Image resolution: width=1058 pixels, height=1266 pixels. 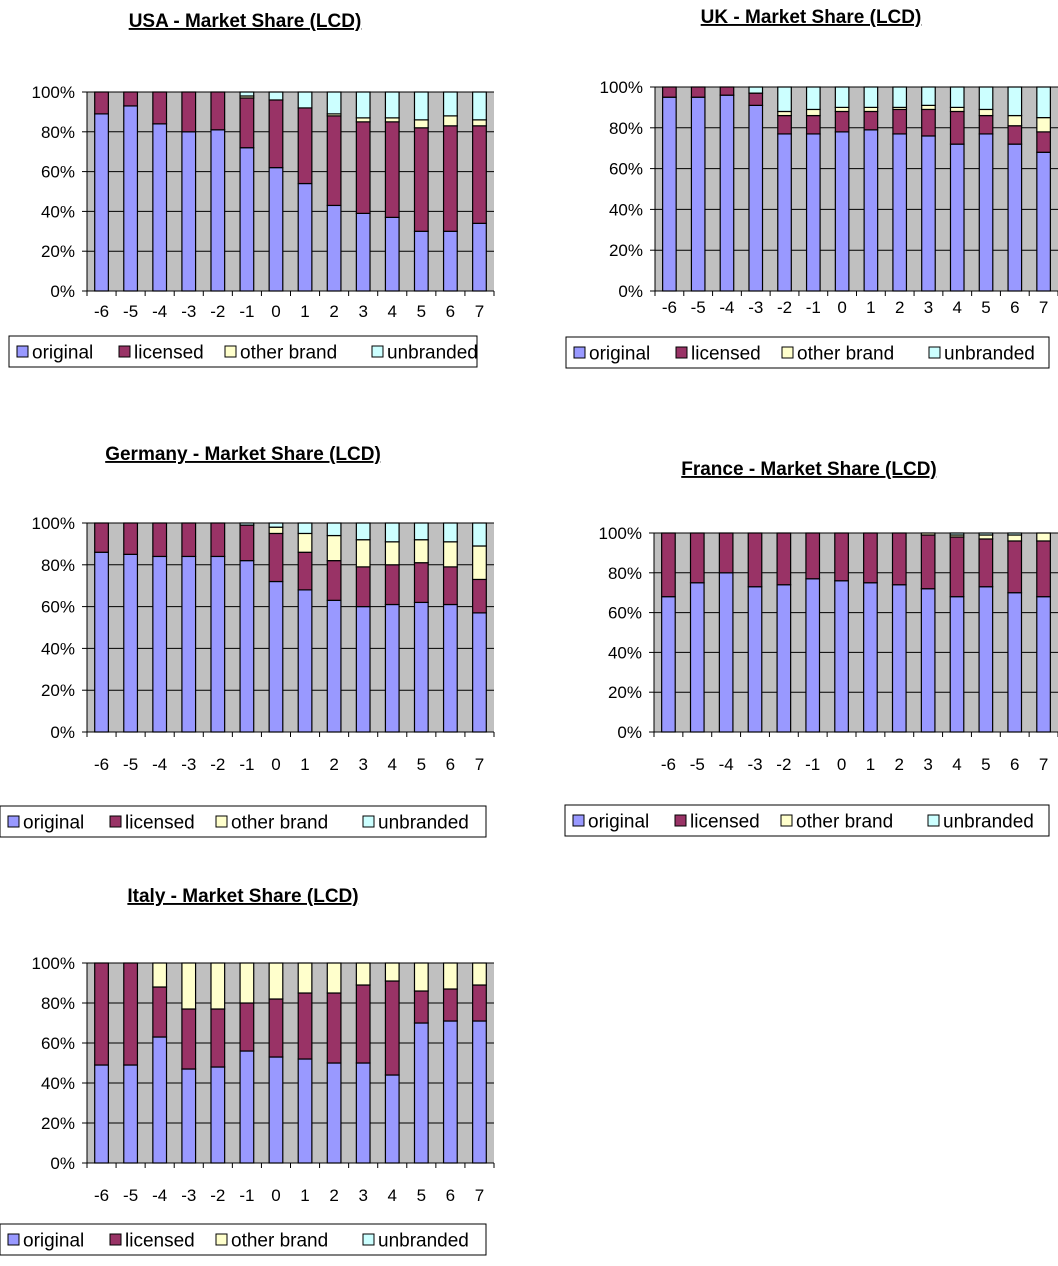 What do you see at coordinates (22, 351) in the screenshot?
I see `legend-swatch-original` at bounding box center [22, 351].